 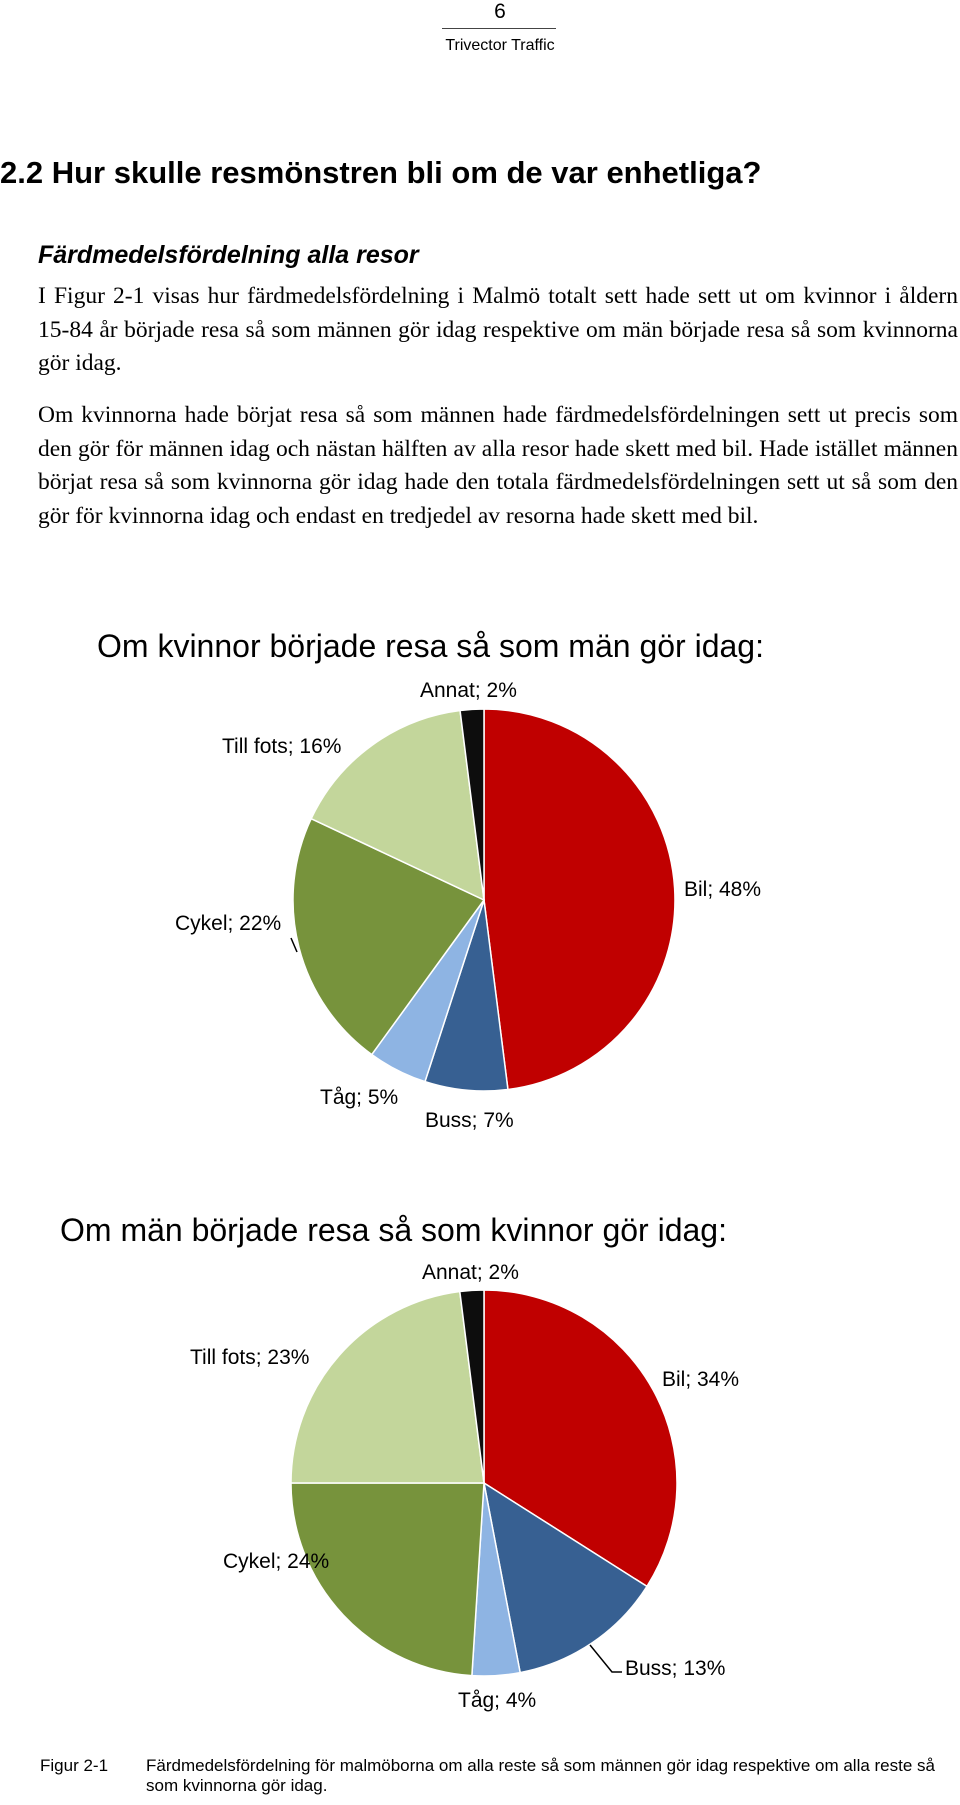 What do you see at coordinates (580, 1438) in the screenshot?
I see `chart-2-slice-bil` at bounding box center [580, 1438].